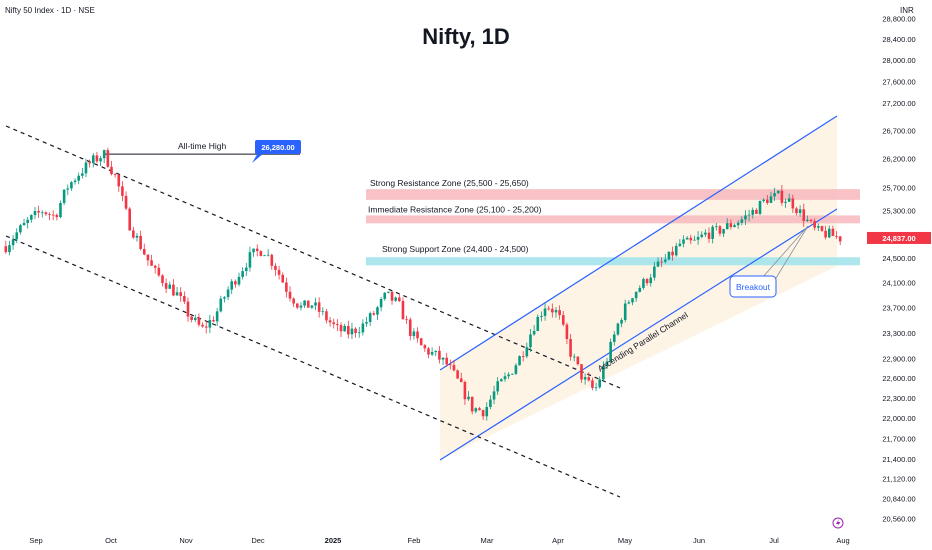 The height and width of the screenshot is (550, 932). What do you see at coordinates (898, 81) in the screenshot?
I see `y-tick-label: 27,600.00` at bounding box center [898, 81].